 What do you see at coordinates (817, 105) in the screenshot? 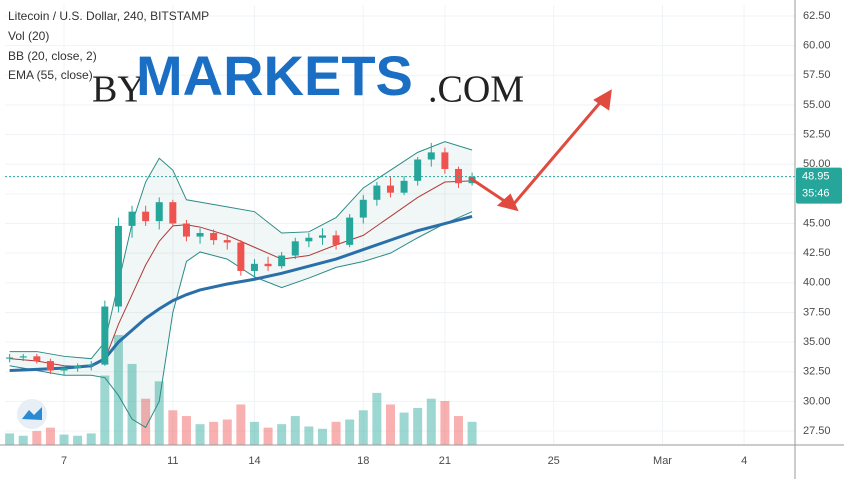
I see `y-tick-label: 55.00` at bounding box center [817, 105].